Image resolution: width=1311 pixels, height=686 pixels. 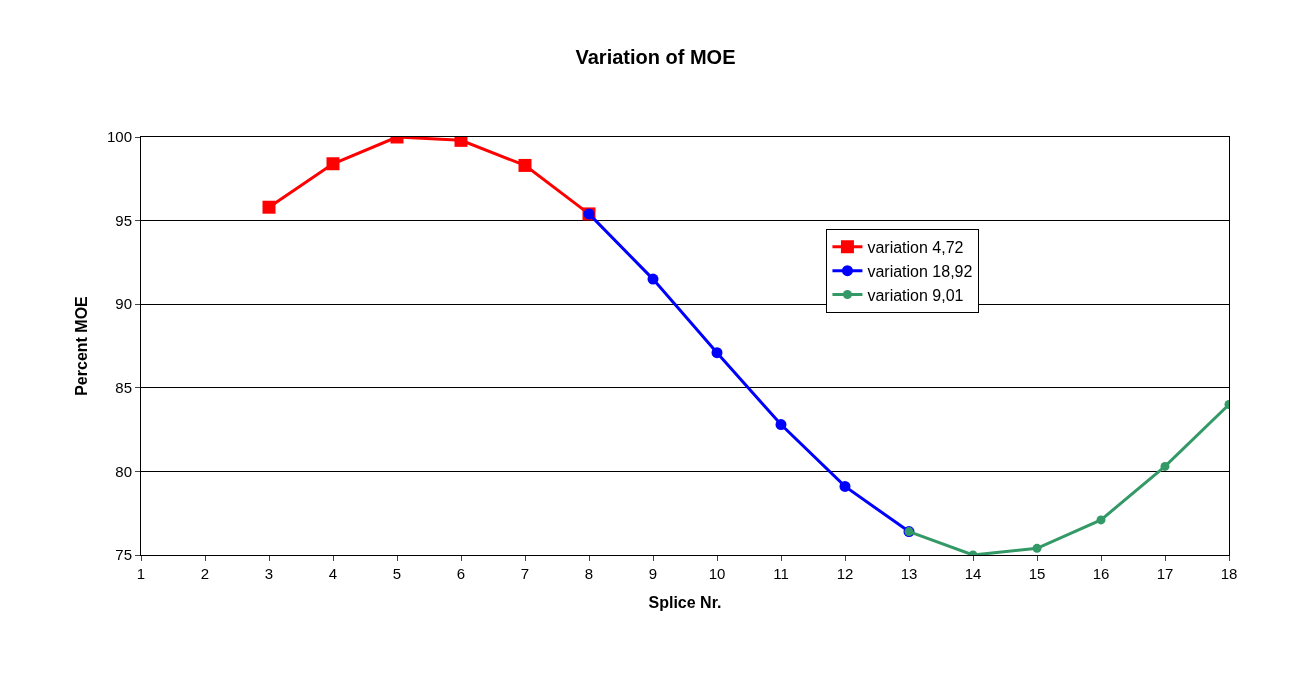 What do you see at coordinates (123, 388) in the screenshot?
I see `y-tick-label: 85` at bounding box center [123, 388].